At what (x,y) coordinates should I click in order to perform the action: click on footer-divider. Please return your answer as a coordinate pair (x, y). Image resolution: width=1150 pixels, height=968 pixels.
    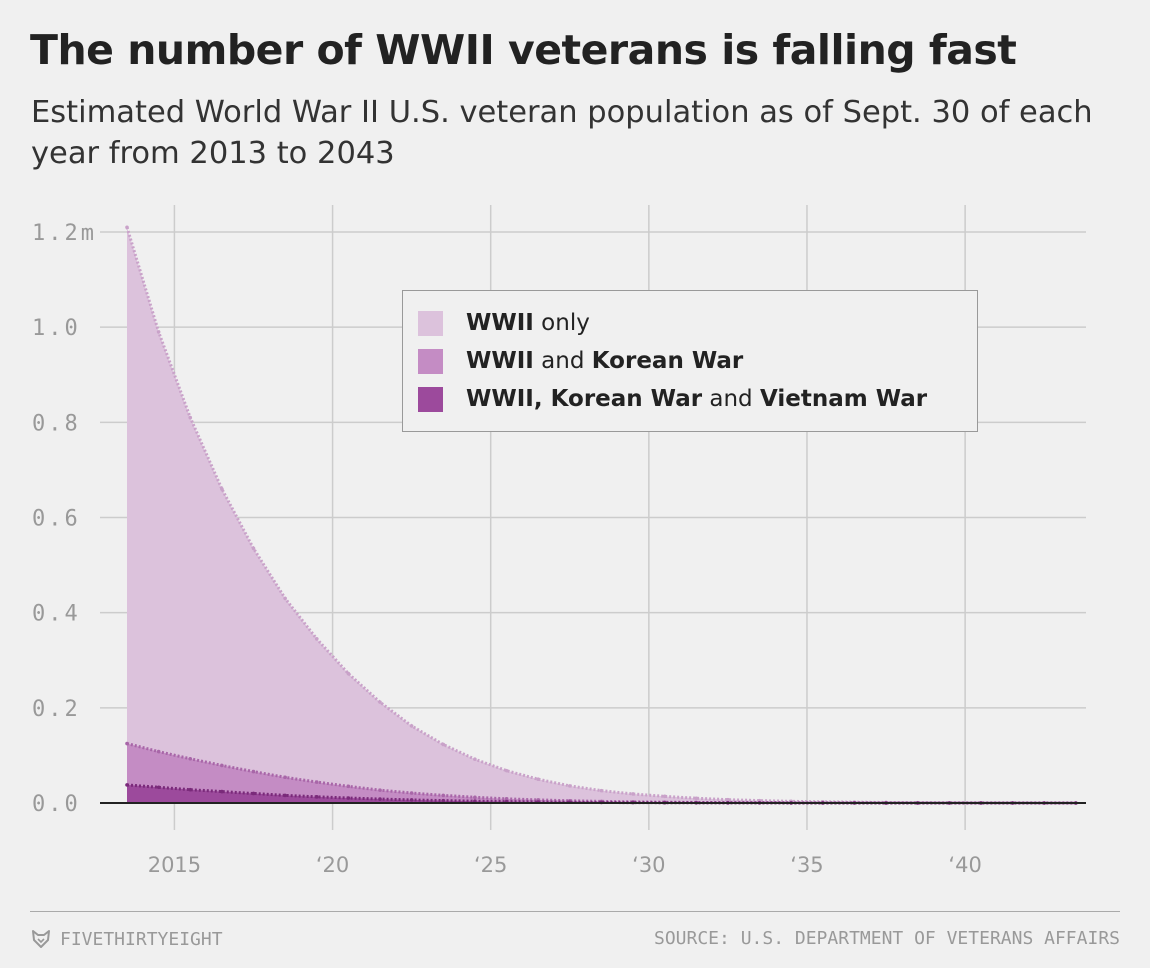
    Looking at the image, I should click on (575, 911).